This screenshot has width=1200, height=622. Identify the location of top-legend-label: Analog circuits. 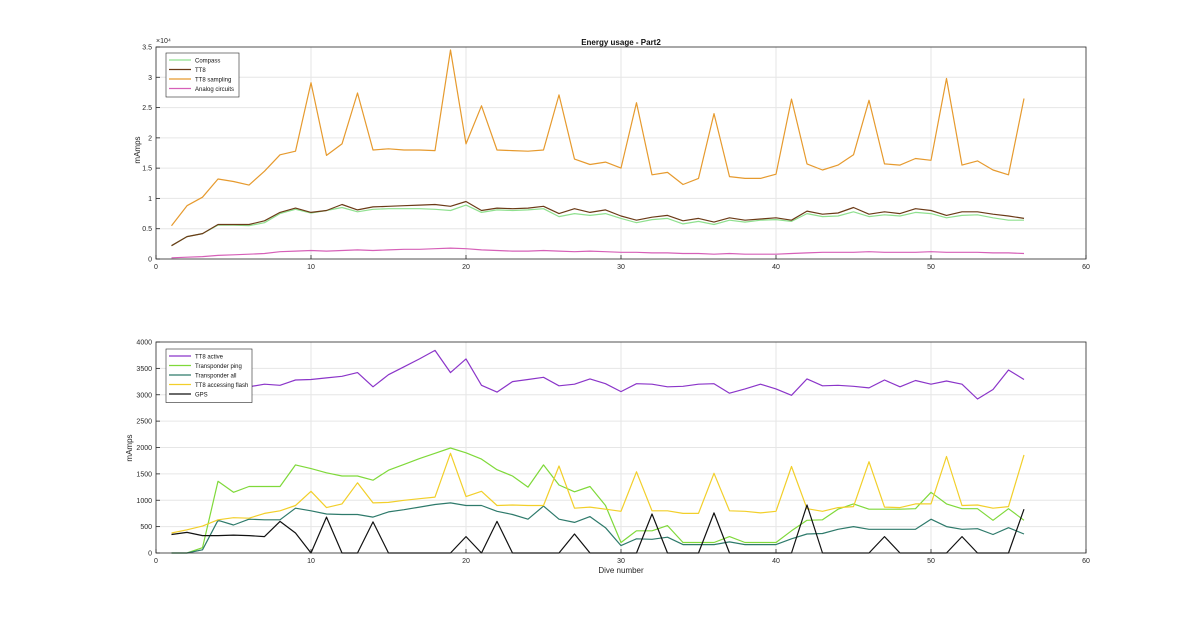
(214, 90).